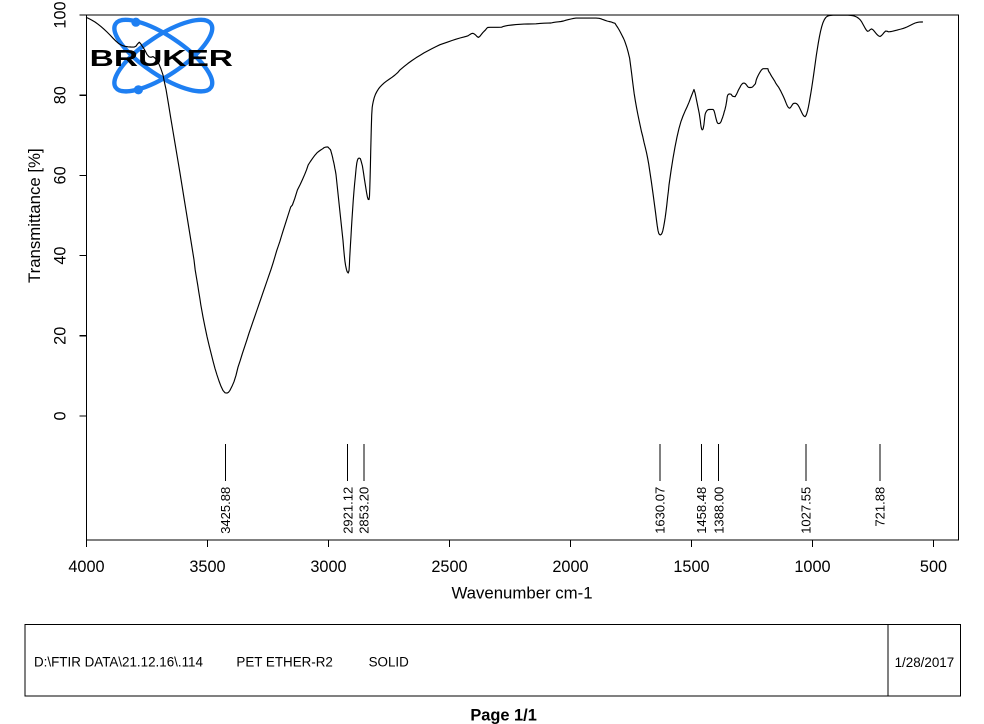 The image size is (984, 724). I want to click on svg-text: 40, so click(60, 256).